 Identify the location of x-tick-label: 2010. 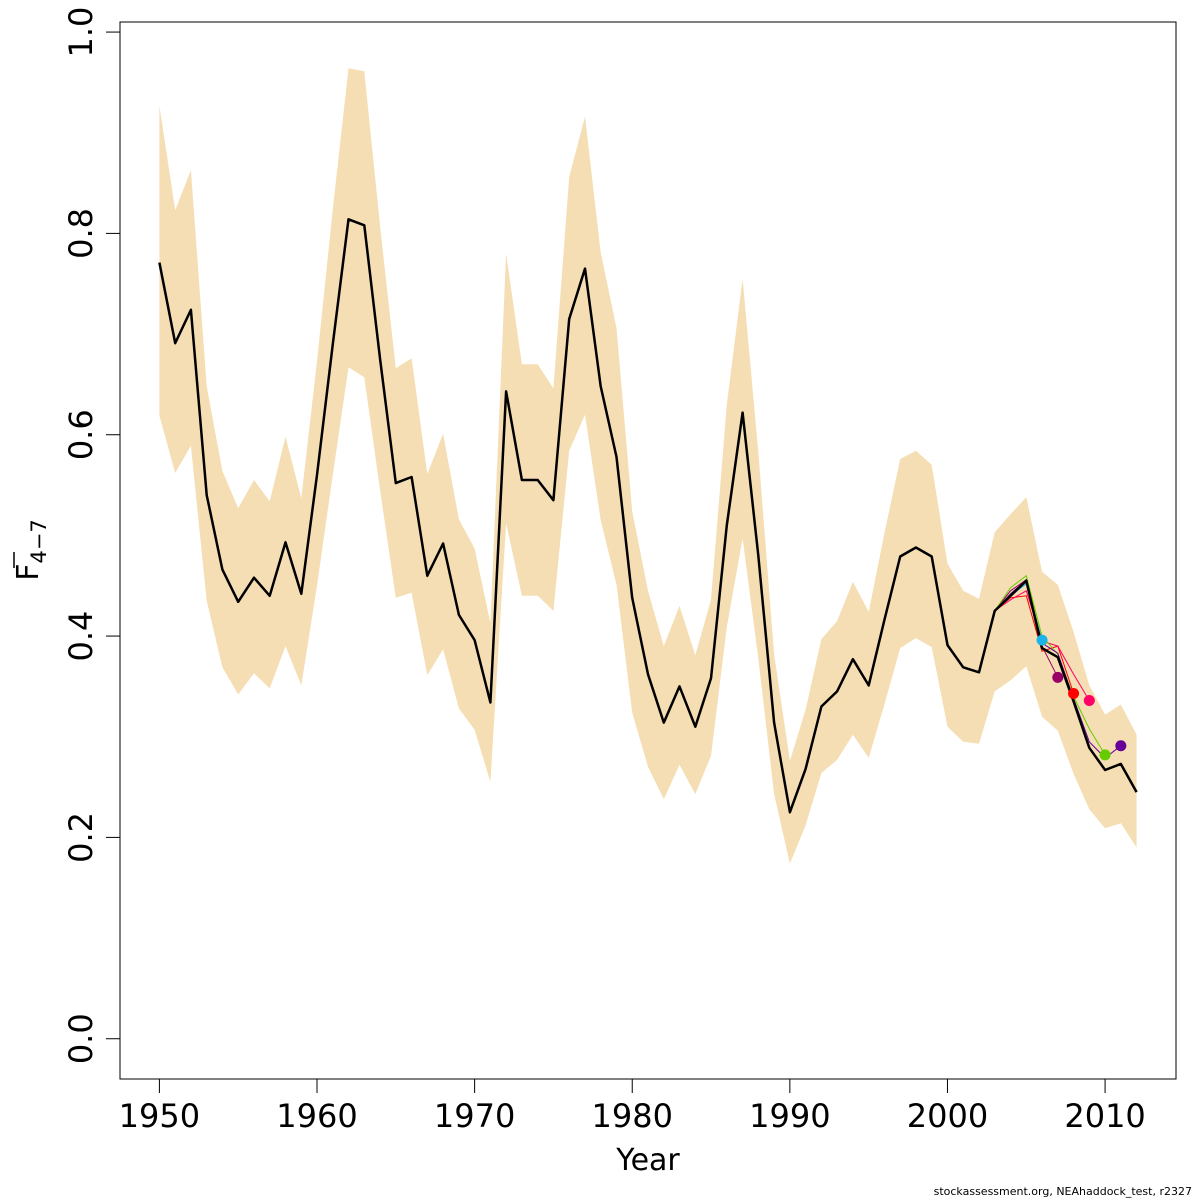
(1104, 1116).